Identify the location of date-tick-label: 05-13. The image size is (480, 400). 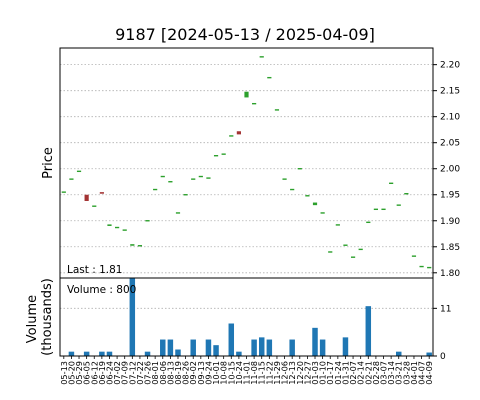
(64, 373).